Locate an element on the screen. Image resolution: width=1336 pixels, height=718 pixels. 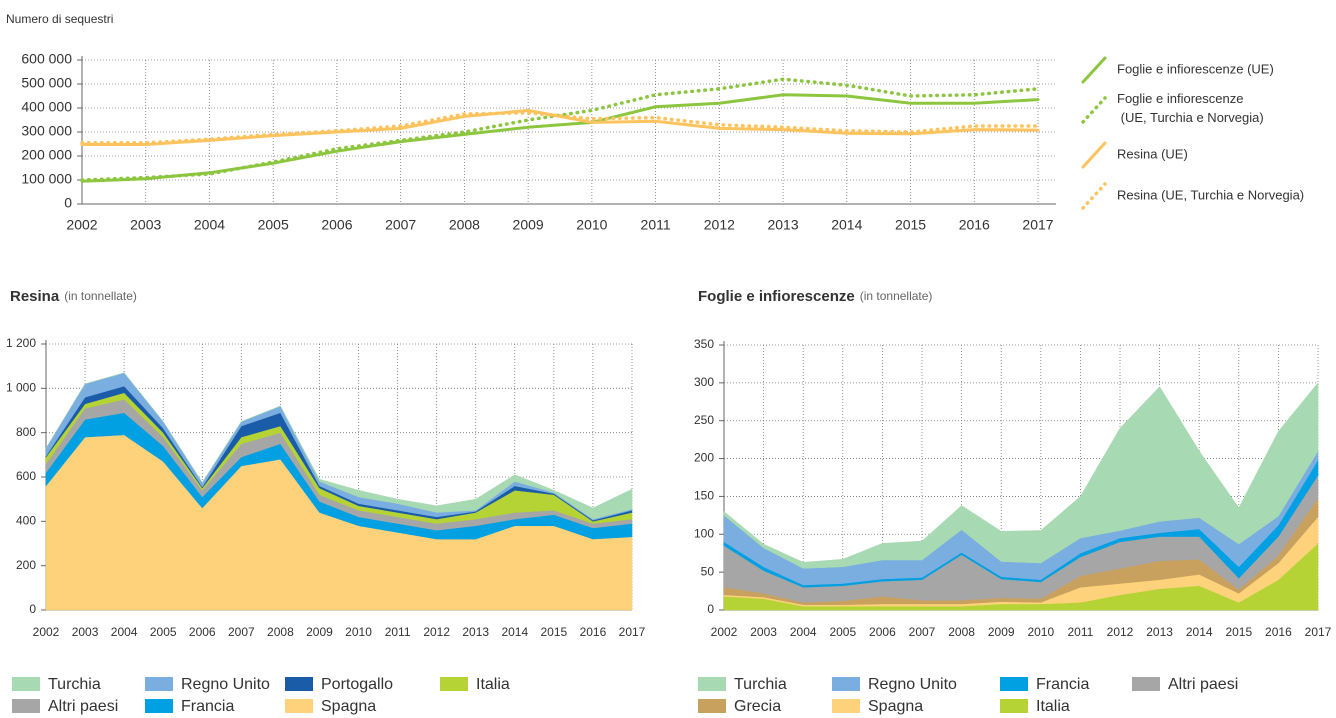
y-tick-label: 100 is located at coordinates (704, 533).